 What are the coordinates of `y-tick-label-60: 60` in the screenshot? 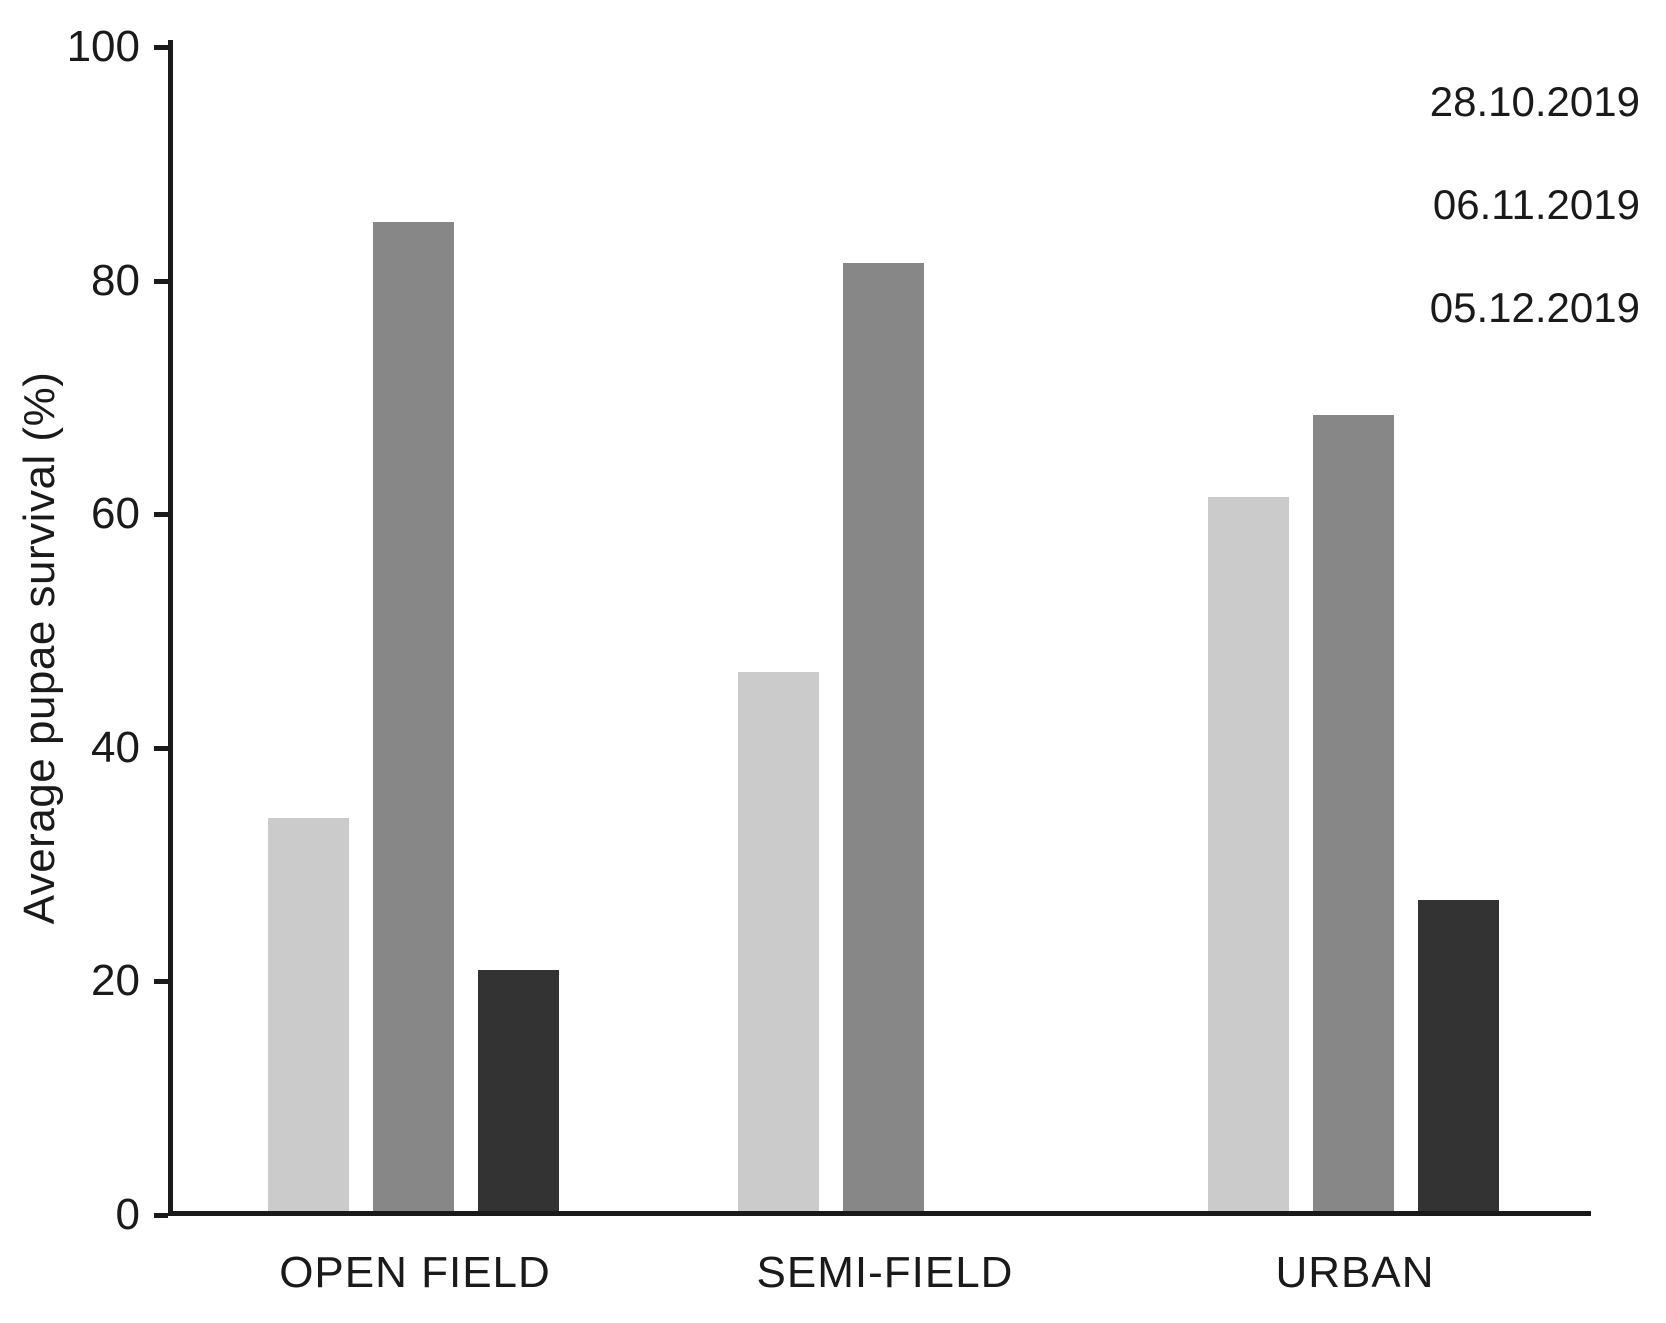 It's located at (115, 513).